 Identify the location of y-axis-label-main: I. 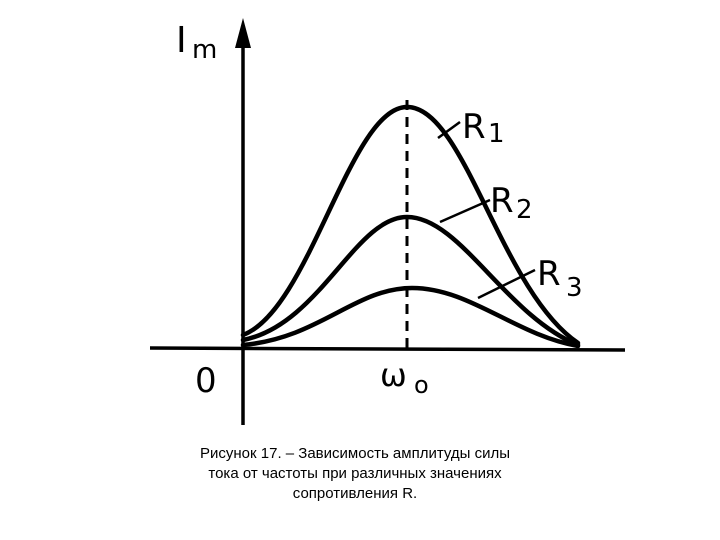
(181, 40).